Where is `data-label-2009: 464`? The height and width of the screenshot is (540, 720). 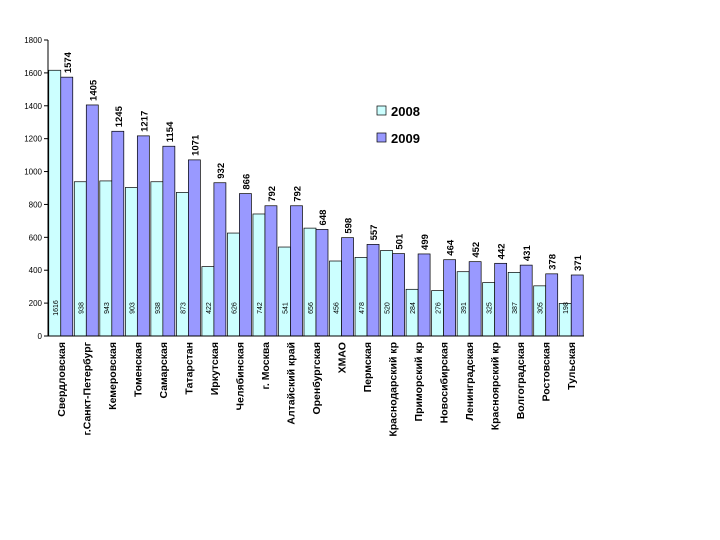
data-label-2009: 464 is located at coordinates (451, 247).